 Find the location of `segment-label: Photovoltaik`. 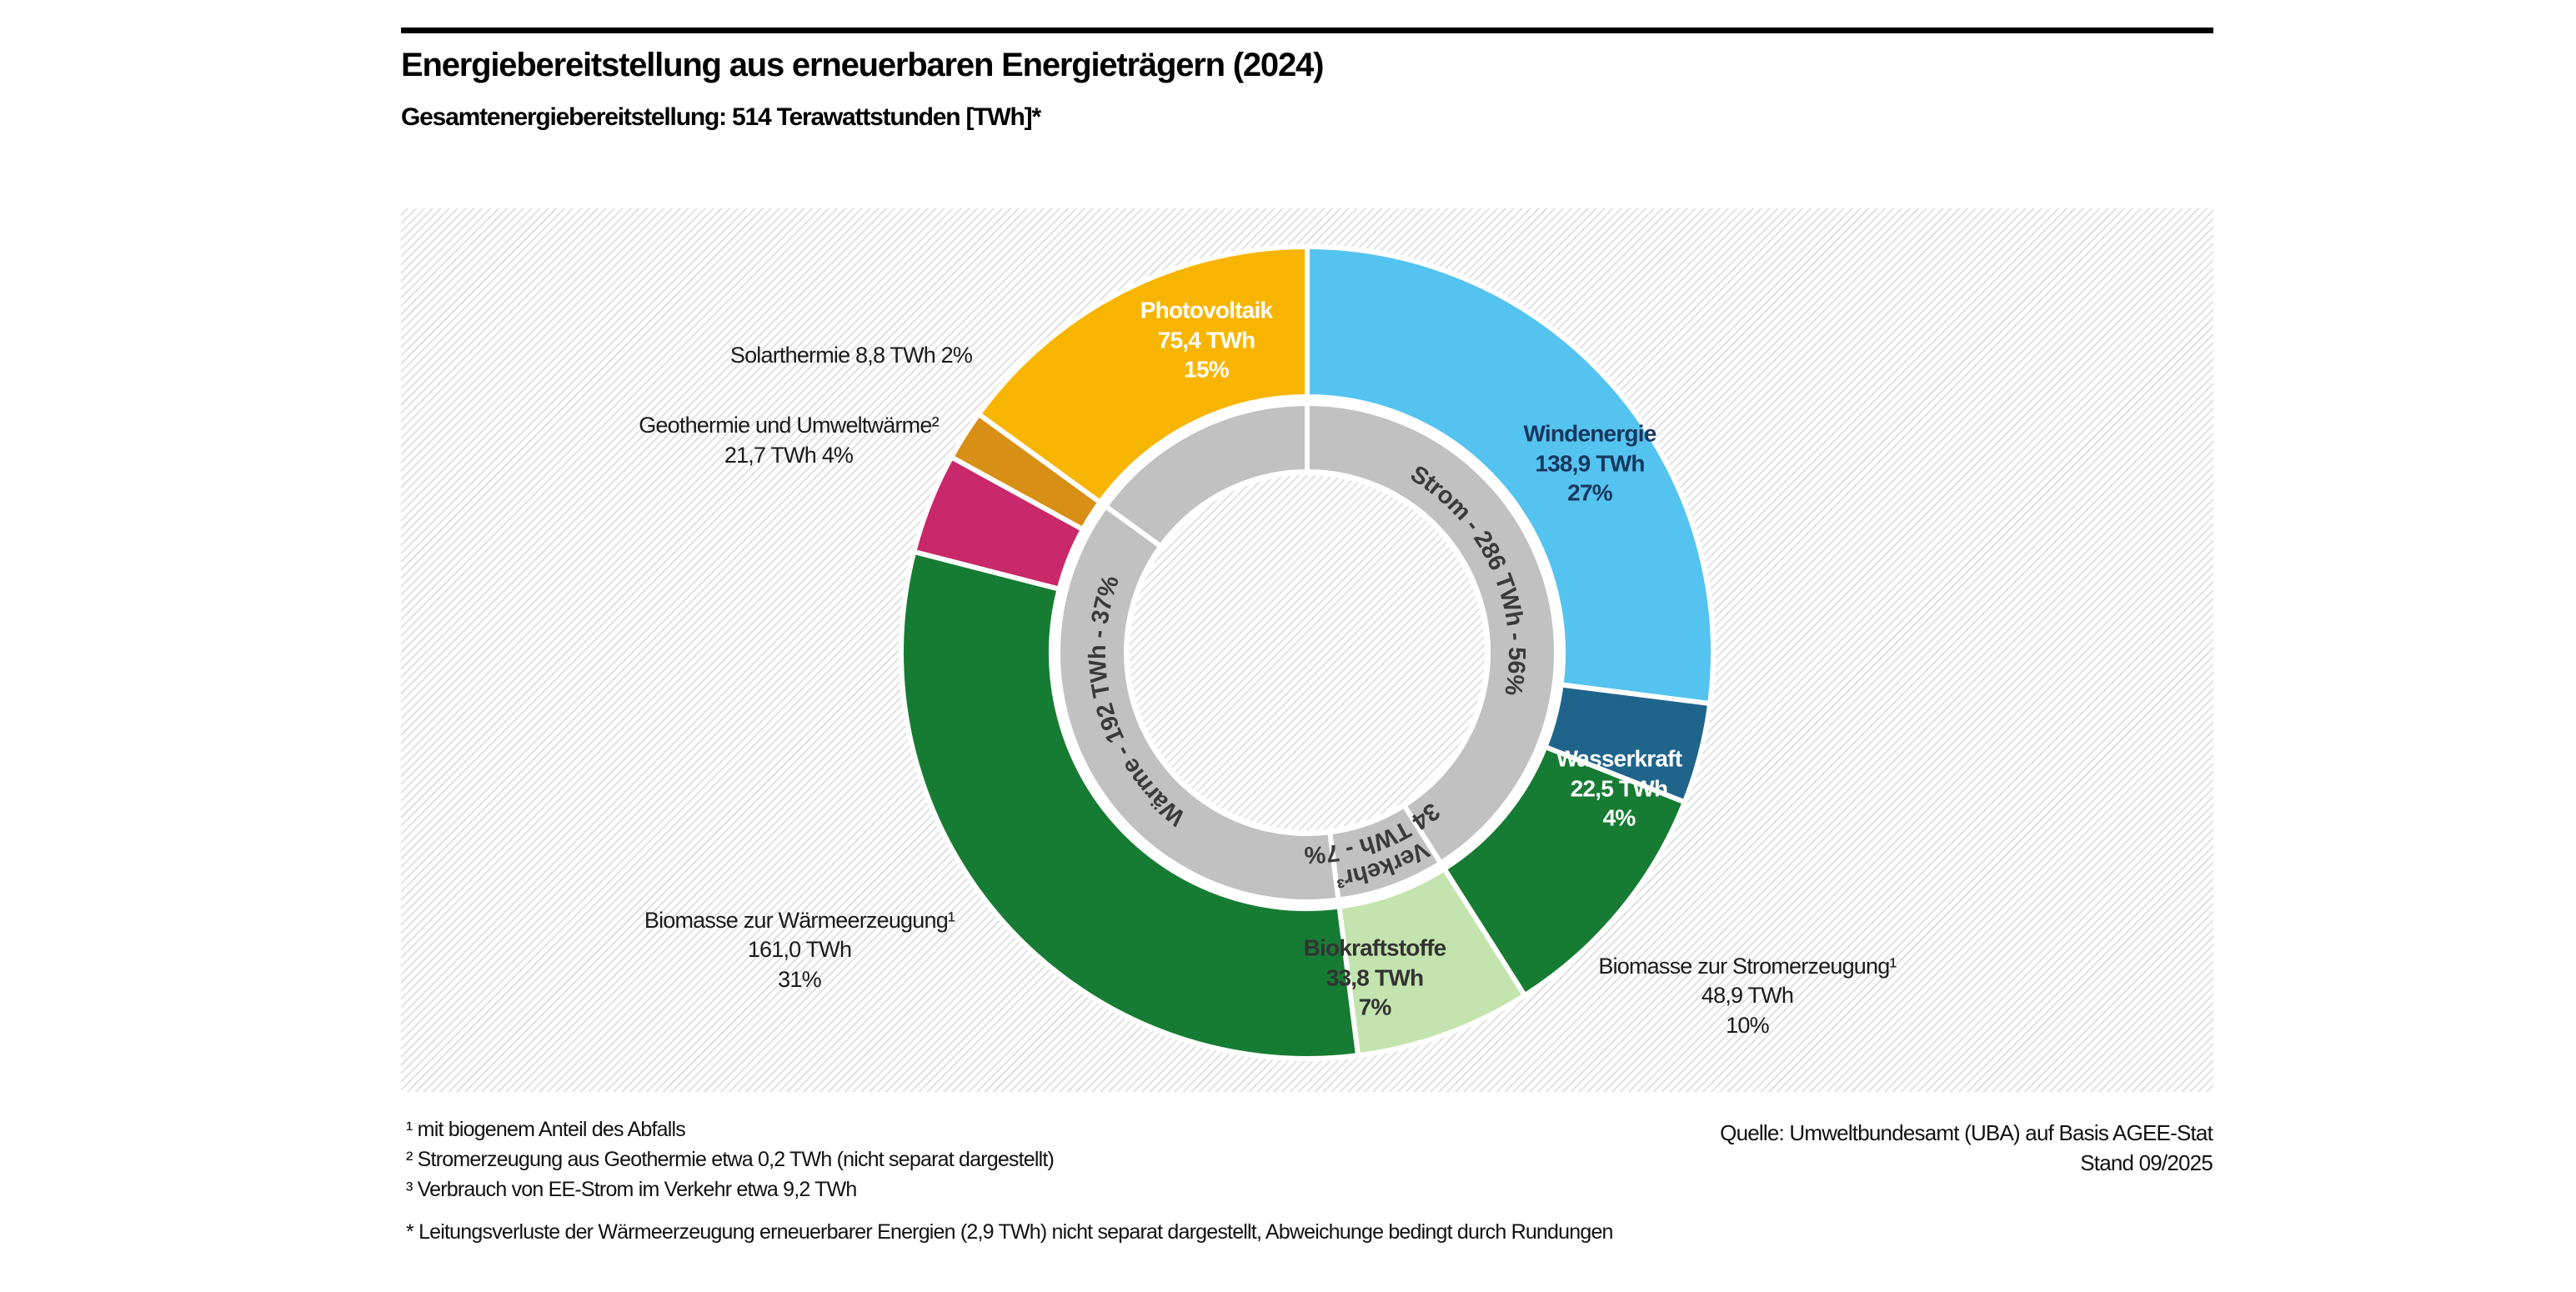

segment-label: Photovoltaik is located at coordinates (1207, 310).